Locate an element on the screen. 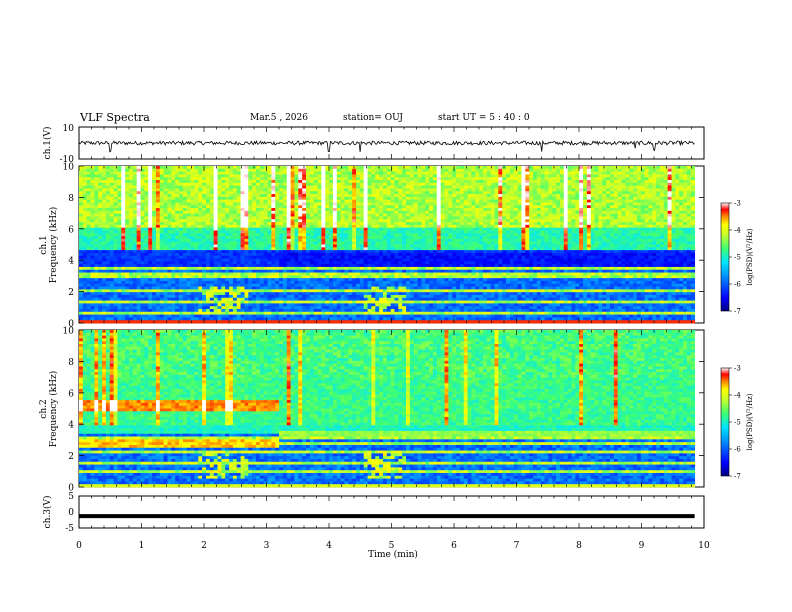  colorbar-ch1-tick--7: -7 is located at coordinates (737, 312).